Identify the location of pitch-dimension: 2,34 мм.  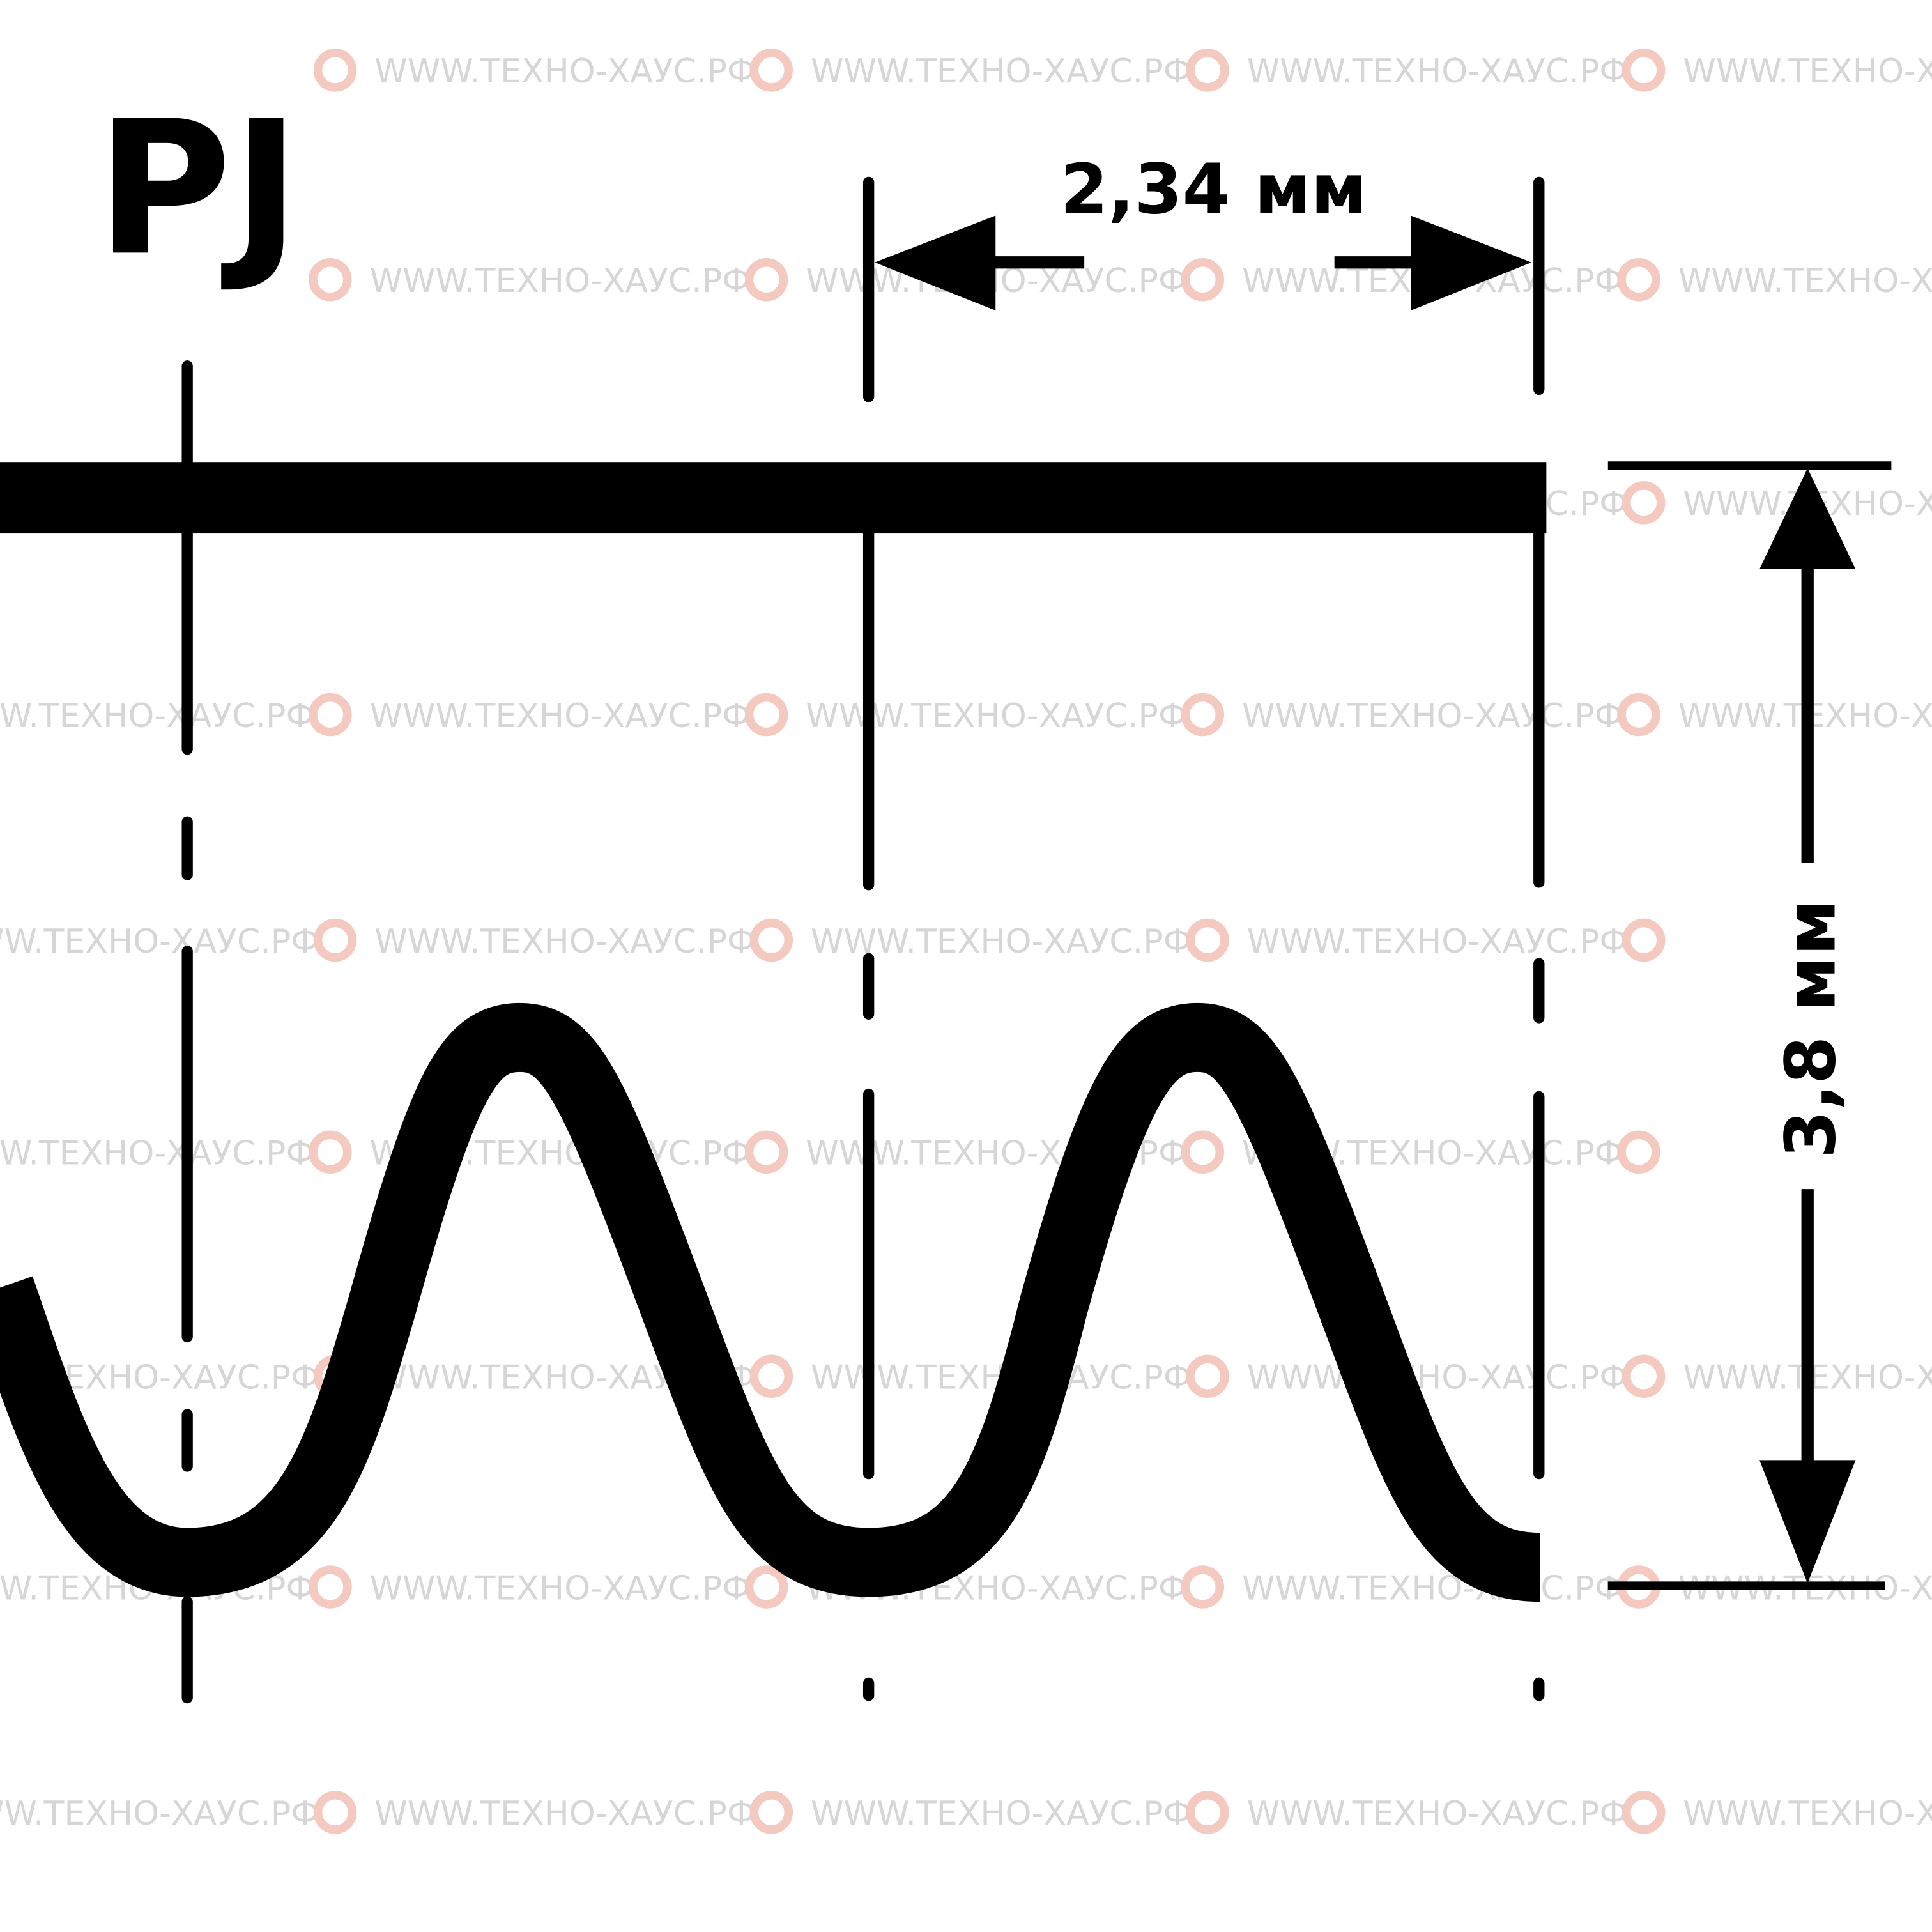
(1203, 230).